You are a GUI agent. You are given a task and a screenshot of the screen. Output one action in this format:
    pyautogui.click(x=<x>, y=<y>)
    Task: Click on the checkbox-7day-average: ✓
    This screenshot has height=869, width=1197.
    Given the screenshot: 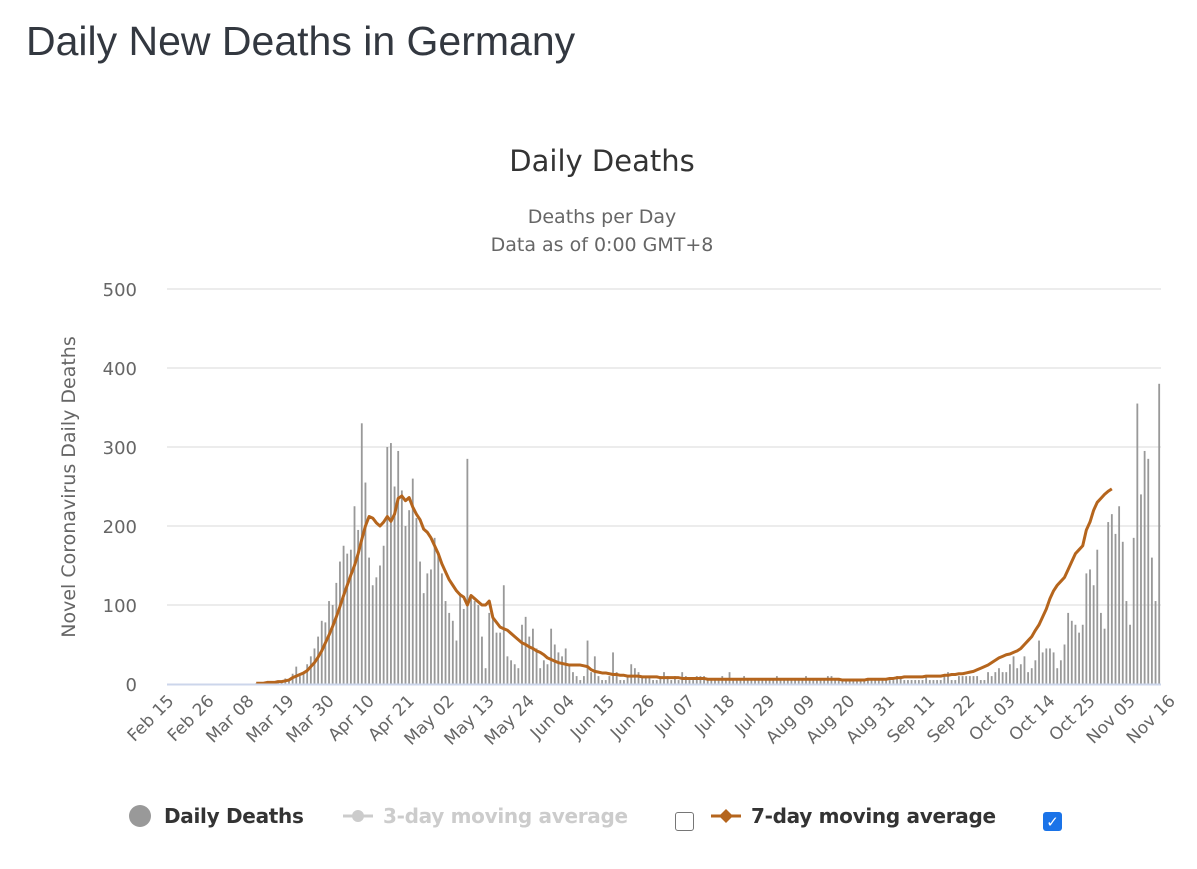 What is the action you would take?
    pyautogui.click(x=1052, y=821)
    